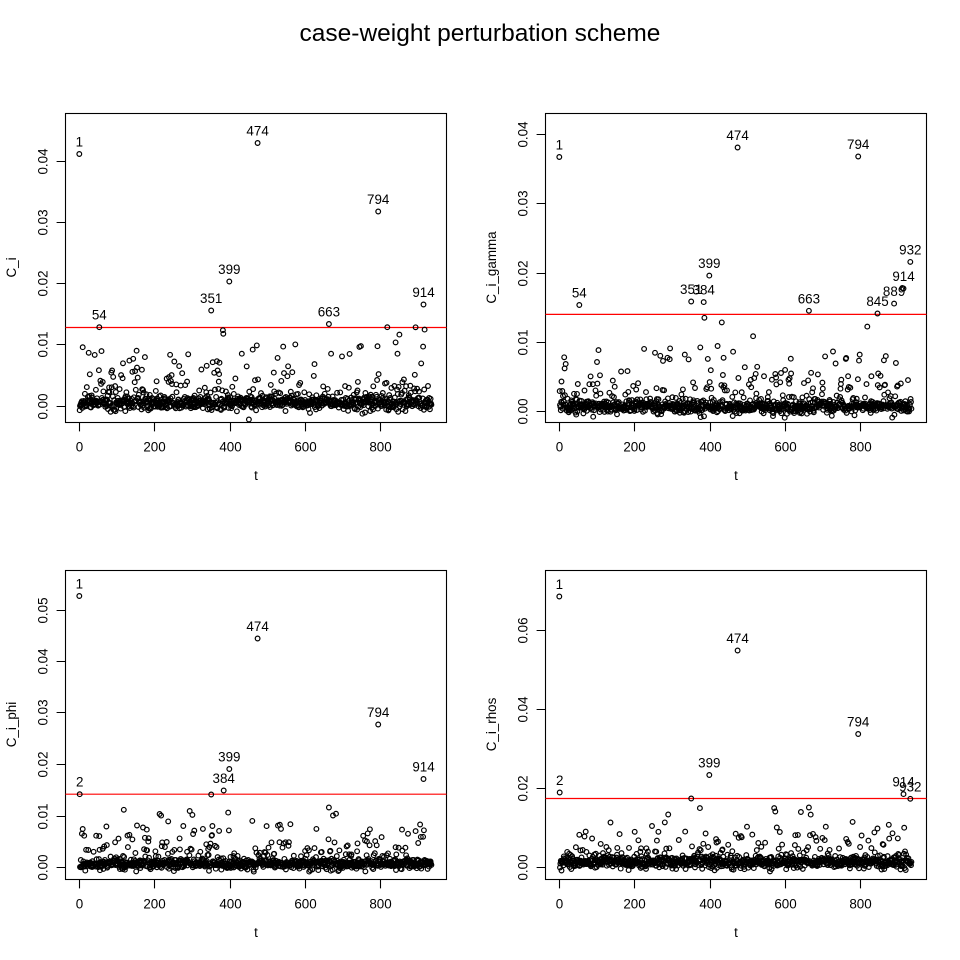 The image size is (960, 960). What do you see at coordinates (491, 267) in the screenshot?
I see `svg-text: C_i_gamma` at bounding box center [491, 267].